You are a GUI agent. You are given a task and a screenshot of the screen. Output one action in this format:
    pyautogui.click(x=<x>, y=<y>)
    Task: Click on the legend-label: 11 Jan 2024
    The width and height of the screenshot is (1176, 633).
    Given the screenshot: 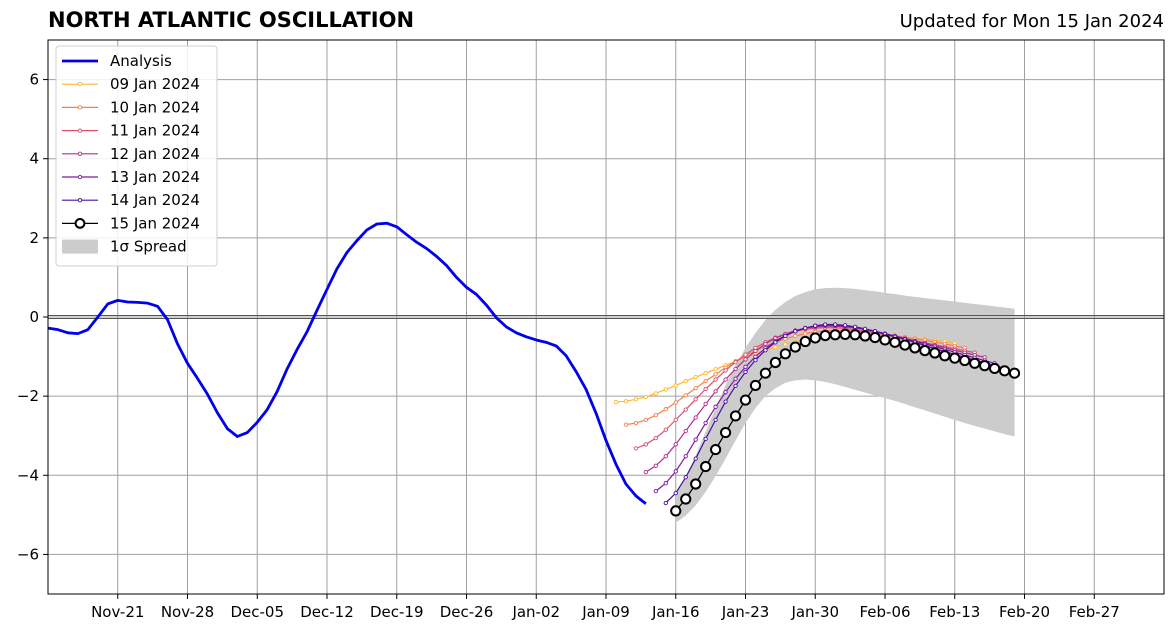 What is the action you would take?
    pyautogui.click(x=155, y=131)
    